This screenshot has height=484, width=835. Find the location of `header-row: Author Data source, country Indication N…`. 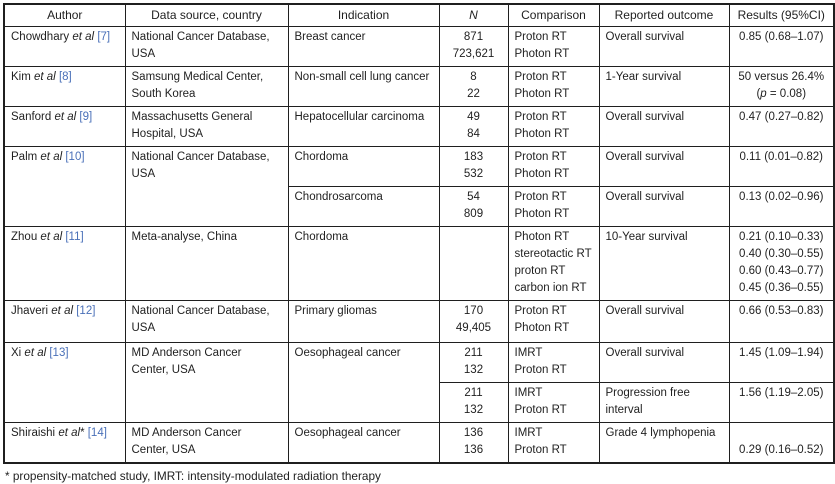

header-row: Author Data source, country Indication N… is located at coordinates (419, 15).